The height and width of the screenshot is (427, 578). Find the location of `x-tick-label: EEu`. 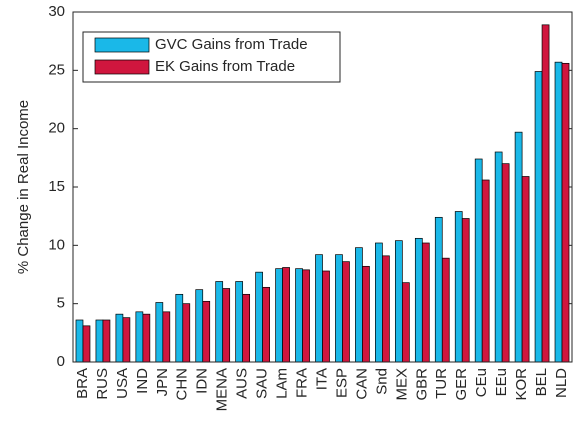

x-tick-label: EEu is located at coordinates (501, 382).